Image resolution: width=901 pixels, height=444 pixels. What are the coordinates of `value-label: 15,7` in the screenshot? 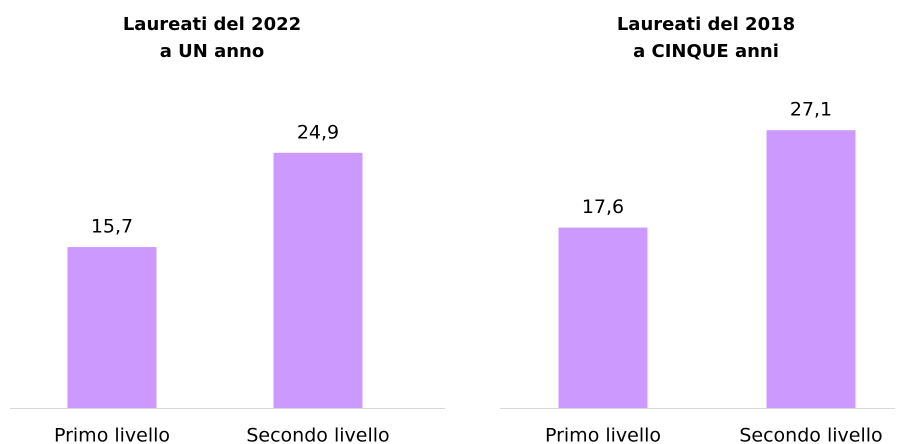 It's located at (112, 227).